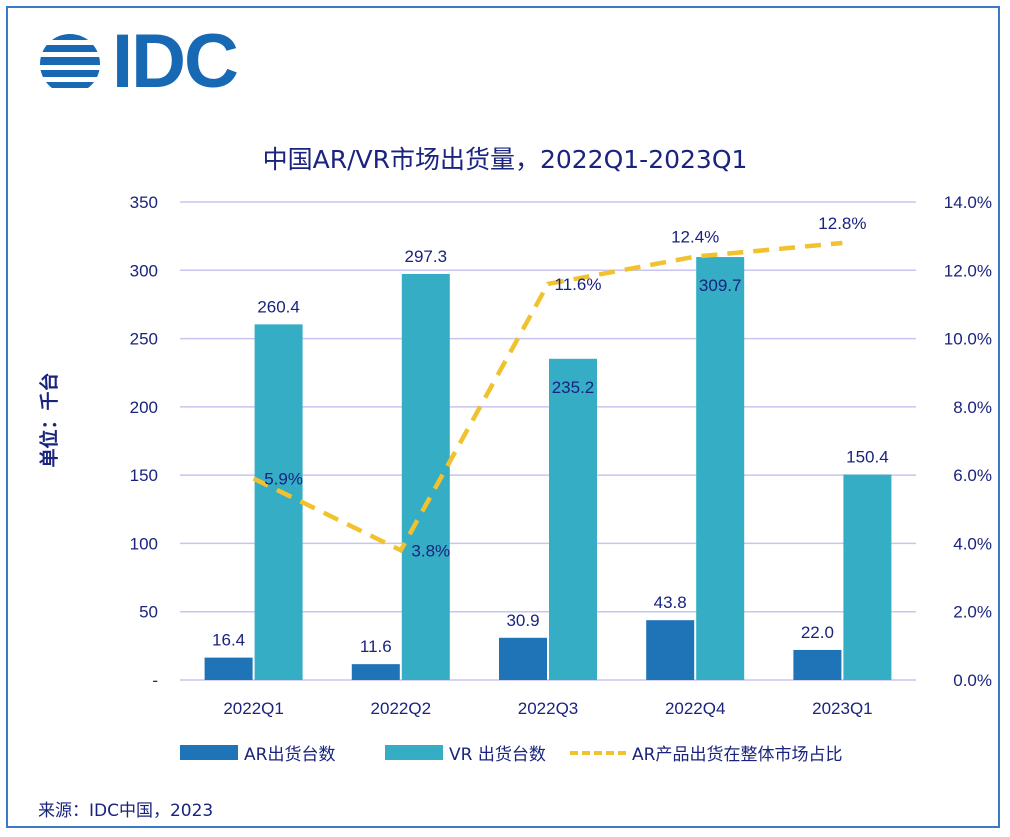  Describe the element at coordinates (278, 306) in the screenshot. I see `data-label-vr: 260.4` at that location.